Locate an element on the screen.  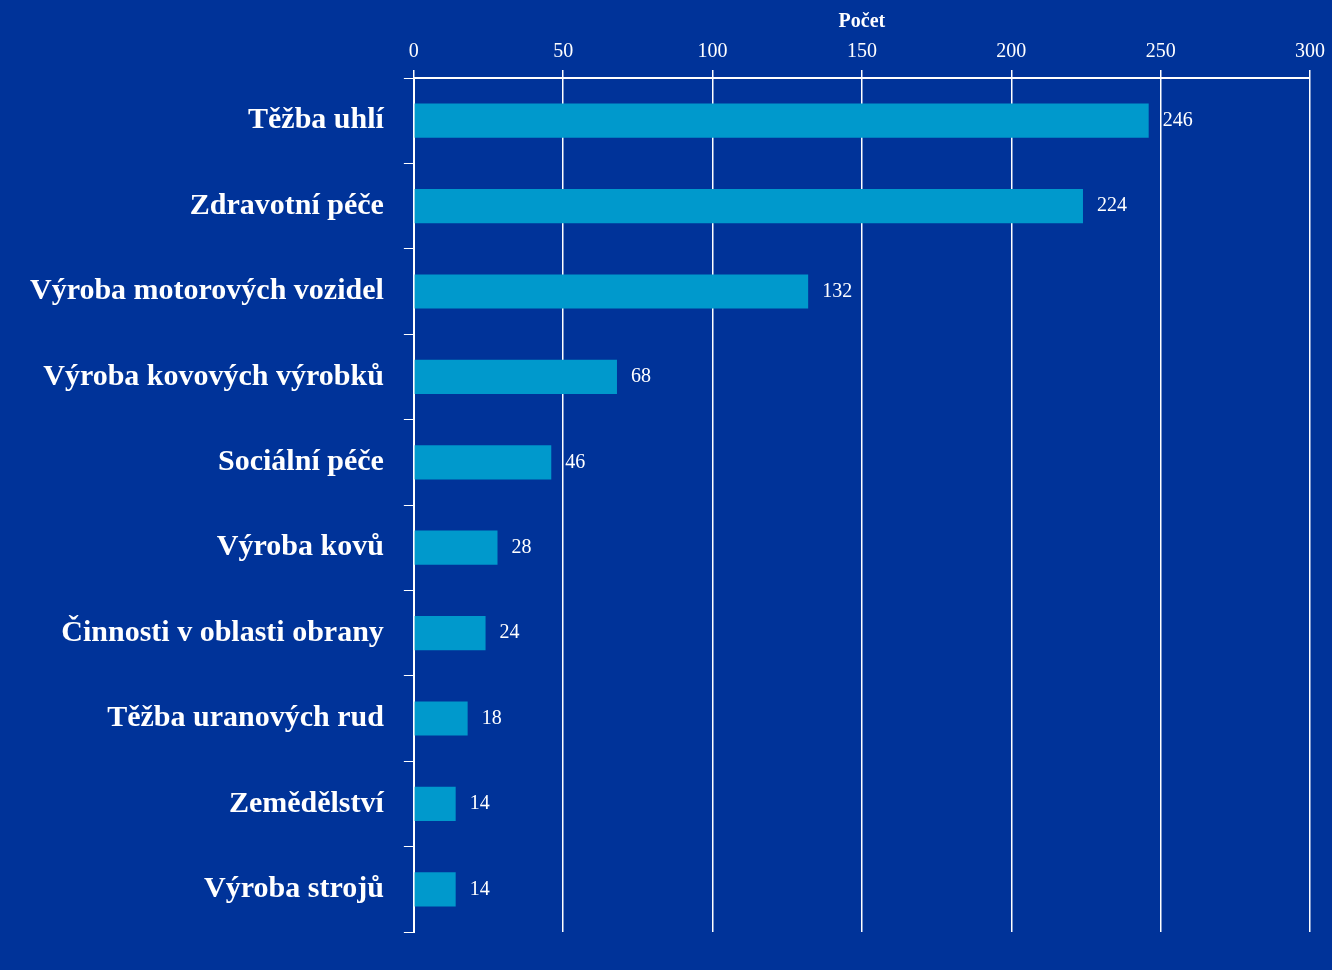
data-label: 68 is located at coordinates (640, 375).